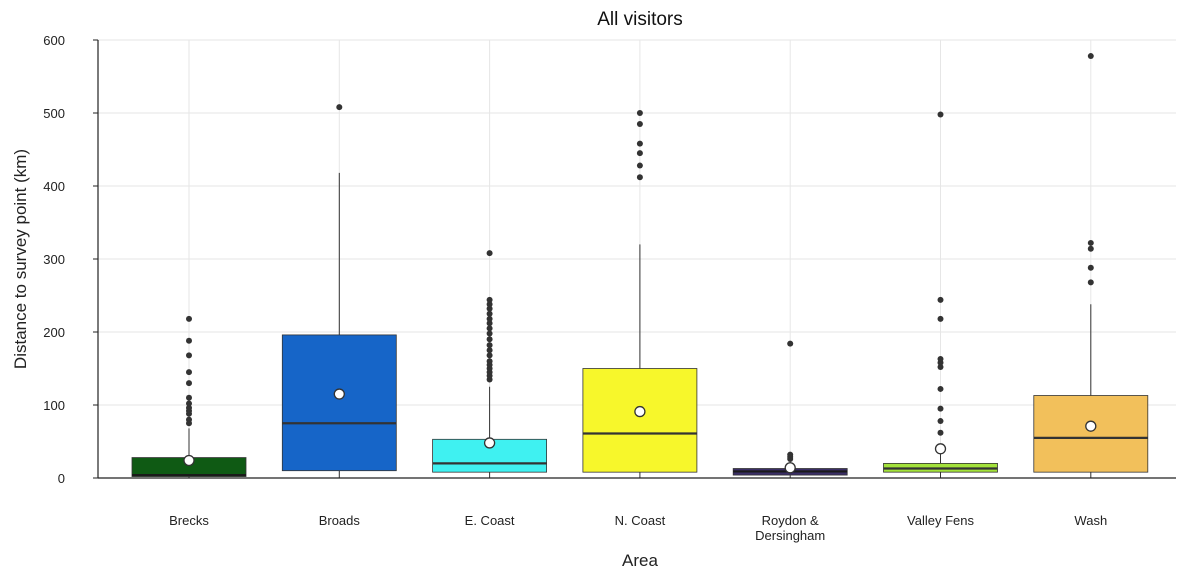 Image resolution: width=1186 pixels, height=571 pixels. I want to click on x-tick-label: Brecks, so click(189, 520).